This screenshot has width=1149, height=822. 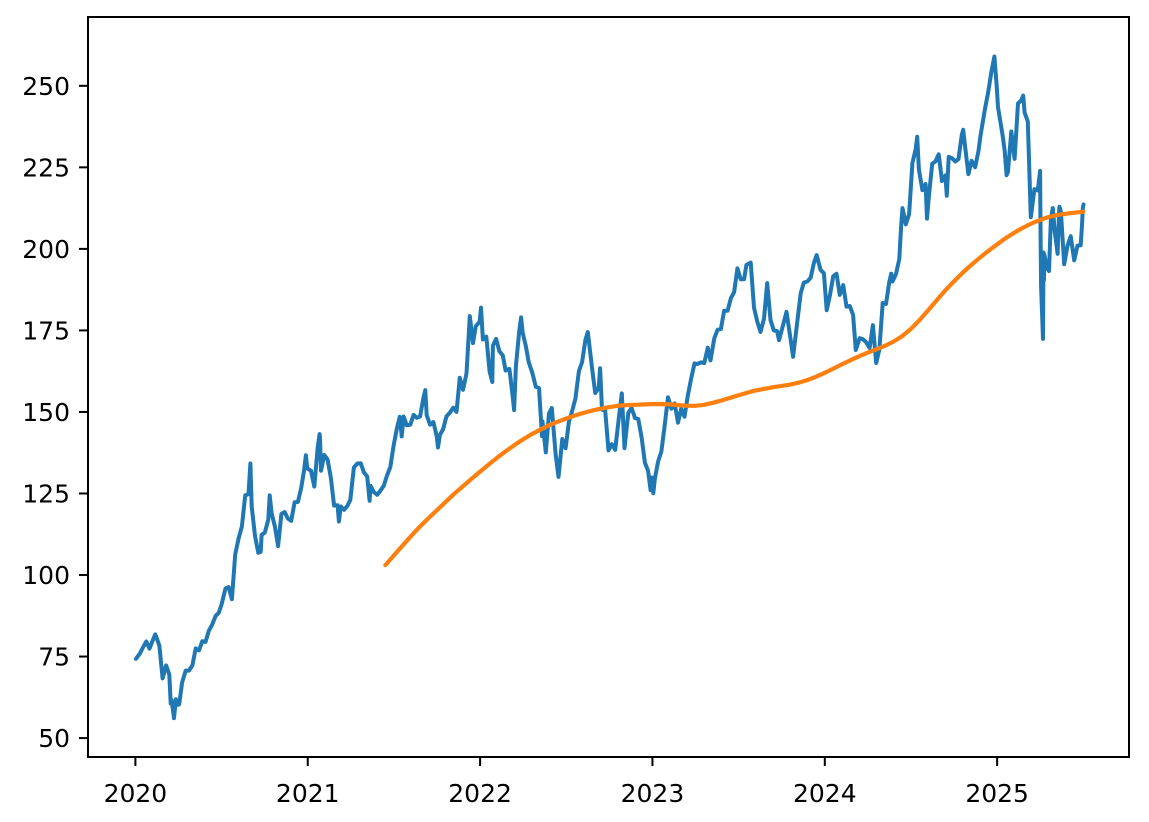 What do you see at coordinates (136, 793) in the screenshot?
I see `x-tick-label: 2020` at bounding box center [136, 793].